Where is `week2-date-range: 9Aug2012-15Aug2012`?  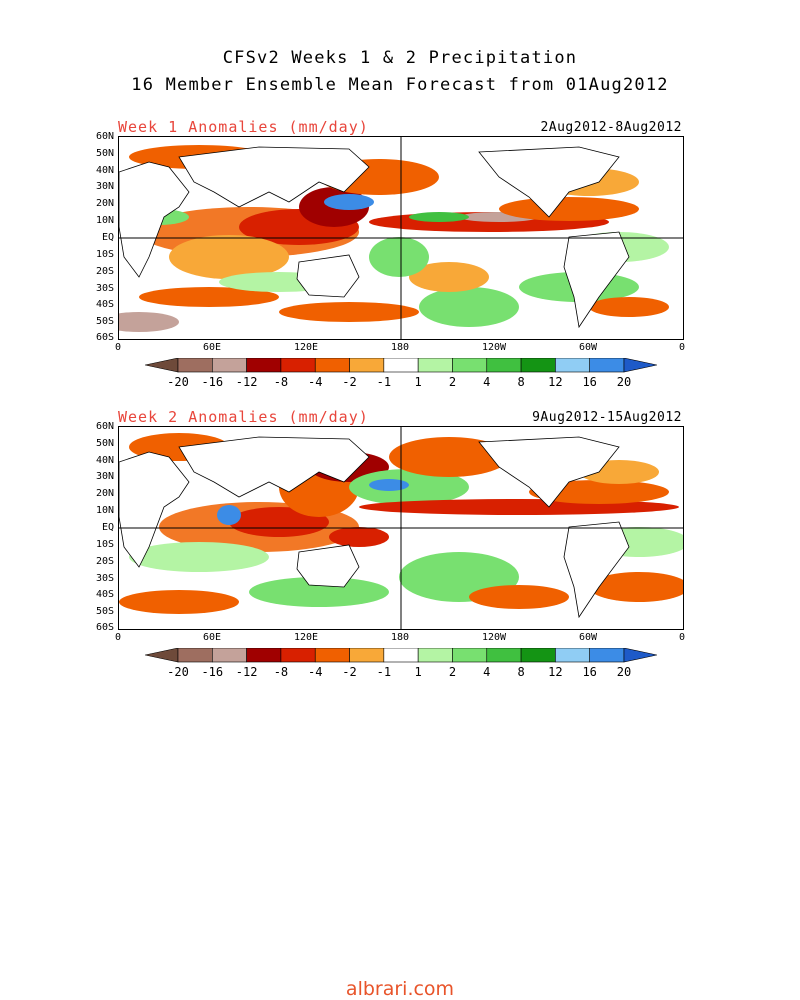
week2-date-range: 9Aug2012-15Aug2012 is located at coordinates (607, 417).